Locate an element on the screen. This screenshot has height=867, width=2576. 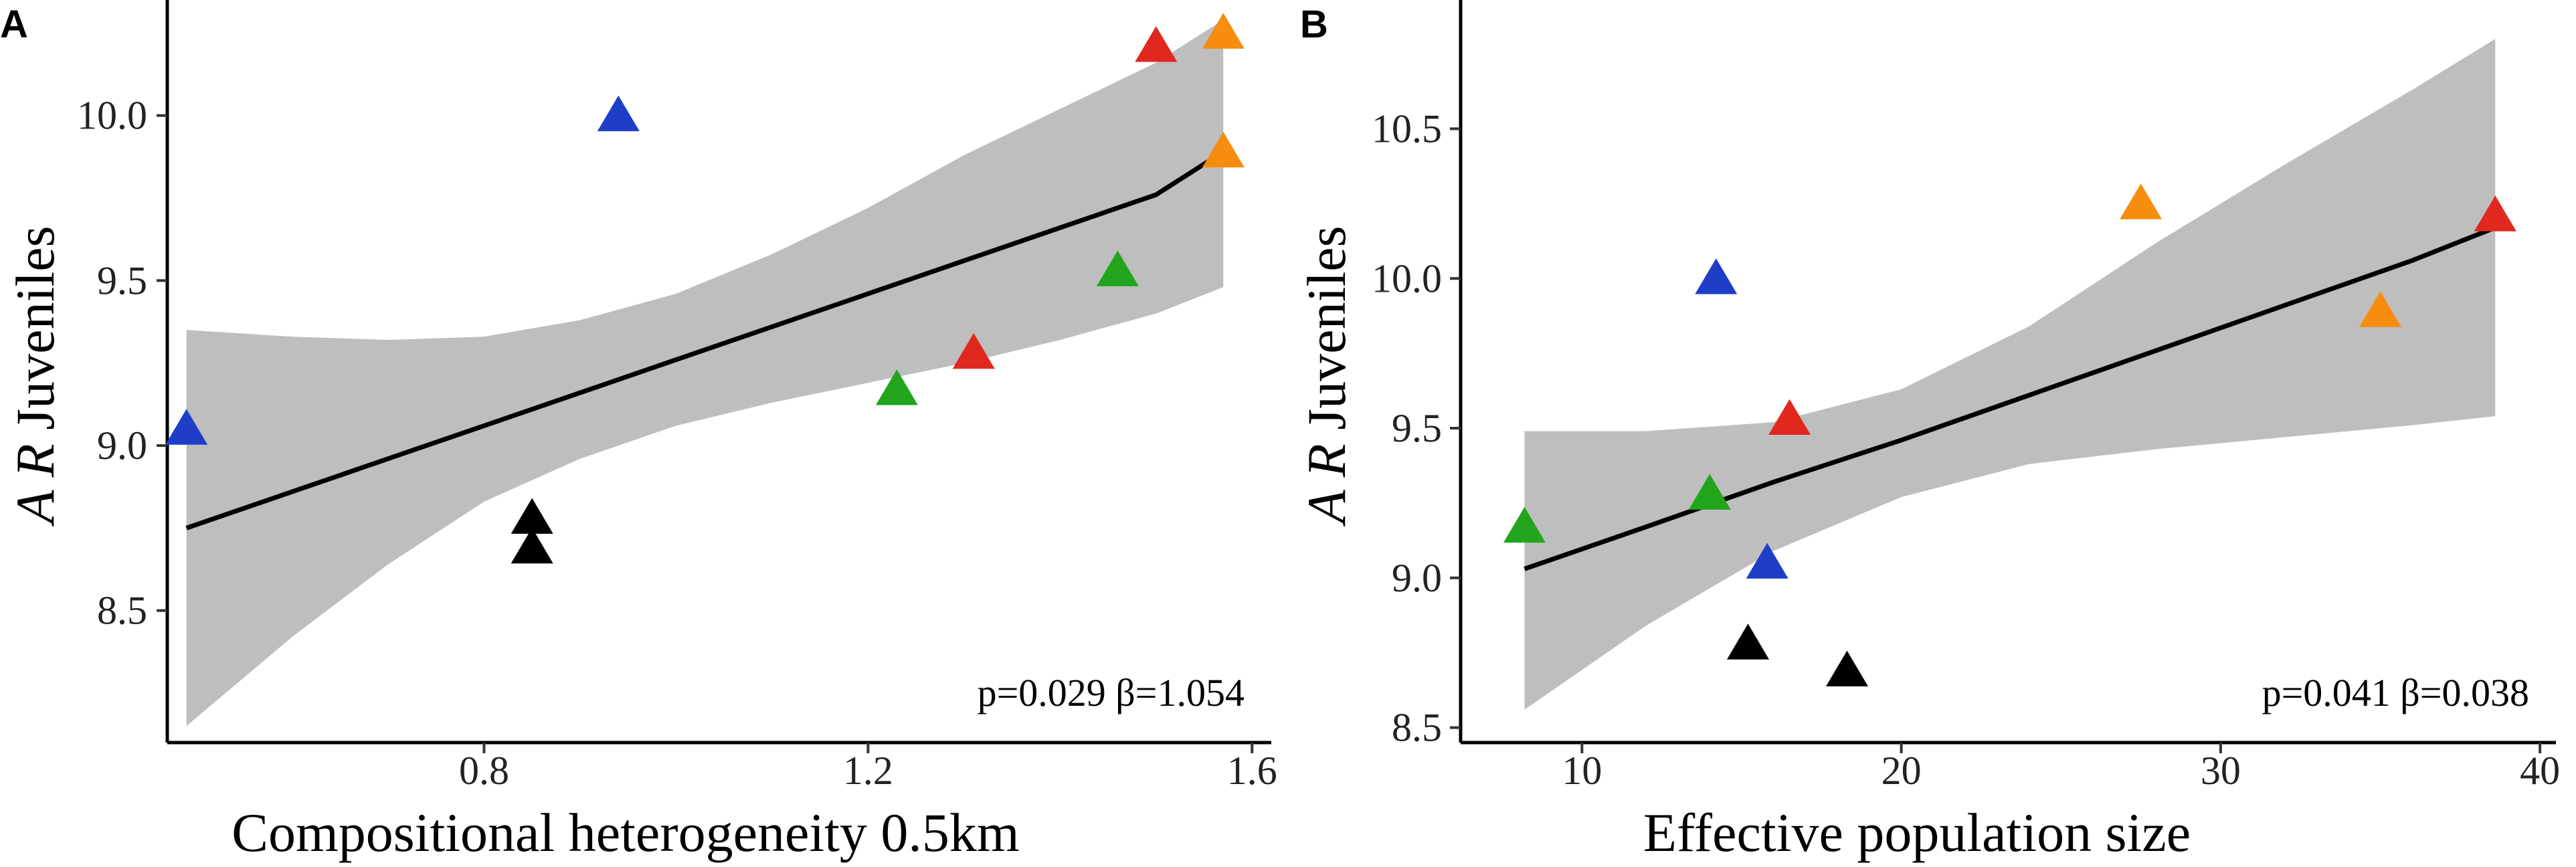
panel-b-y-axis-title: A R Juveniles is located at coordinates (1326, 376).